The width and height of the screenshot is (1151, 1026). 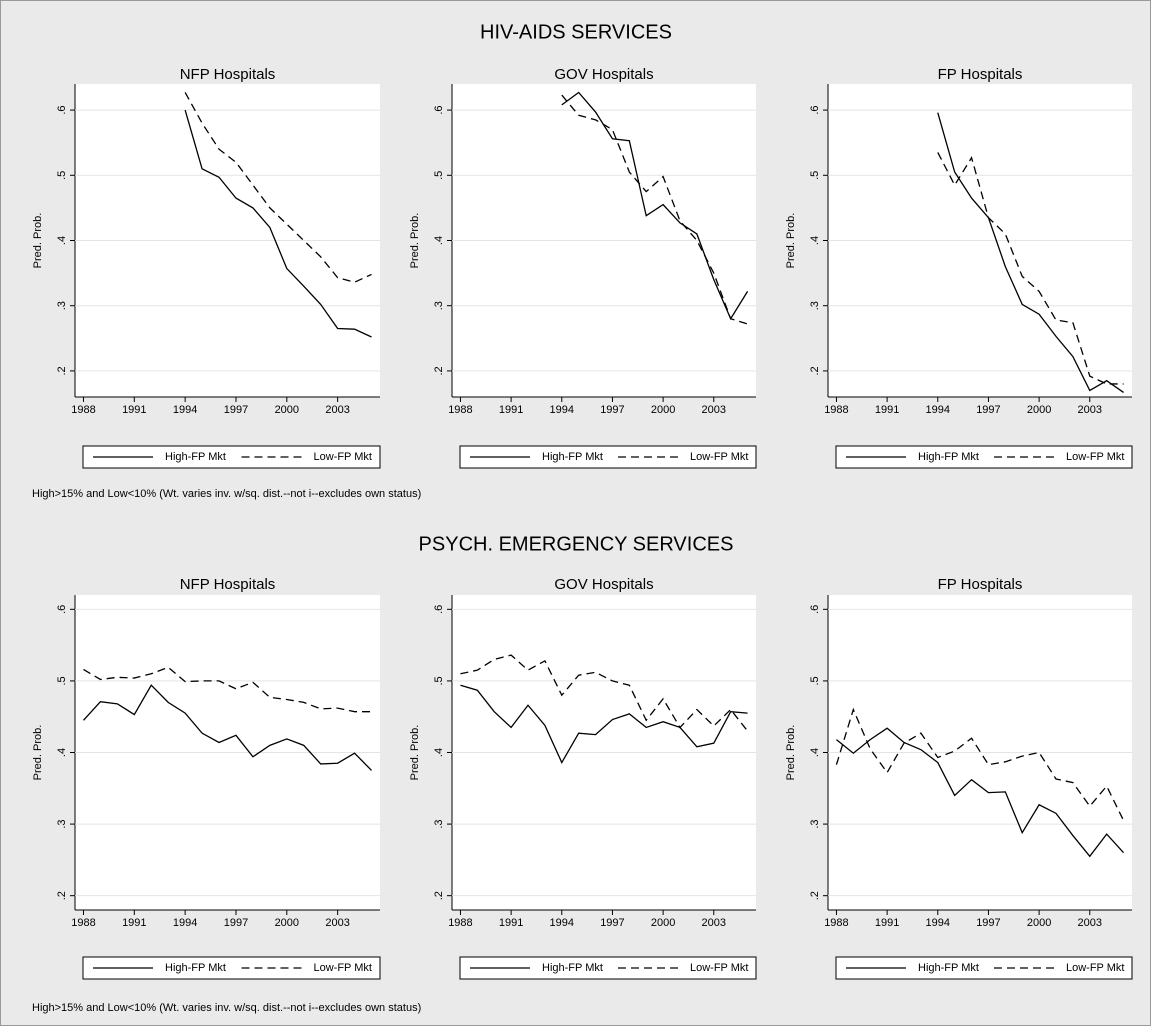 What do you see at coordinates (603, 584) in the screenshot?
I see `chart-title: GOV Hospitals` at bounding box center [603, 584].